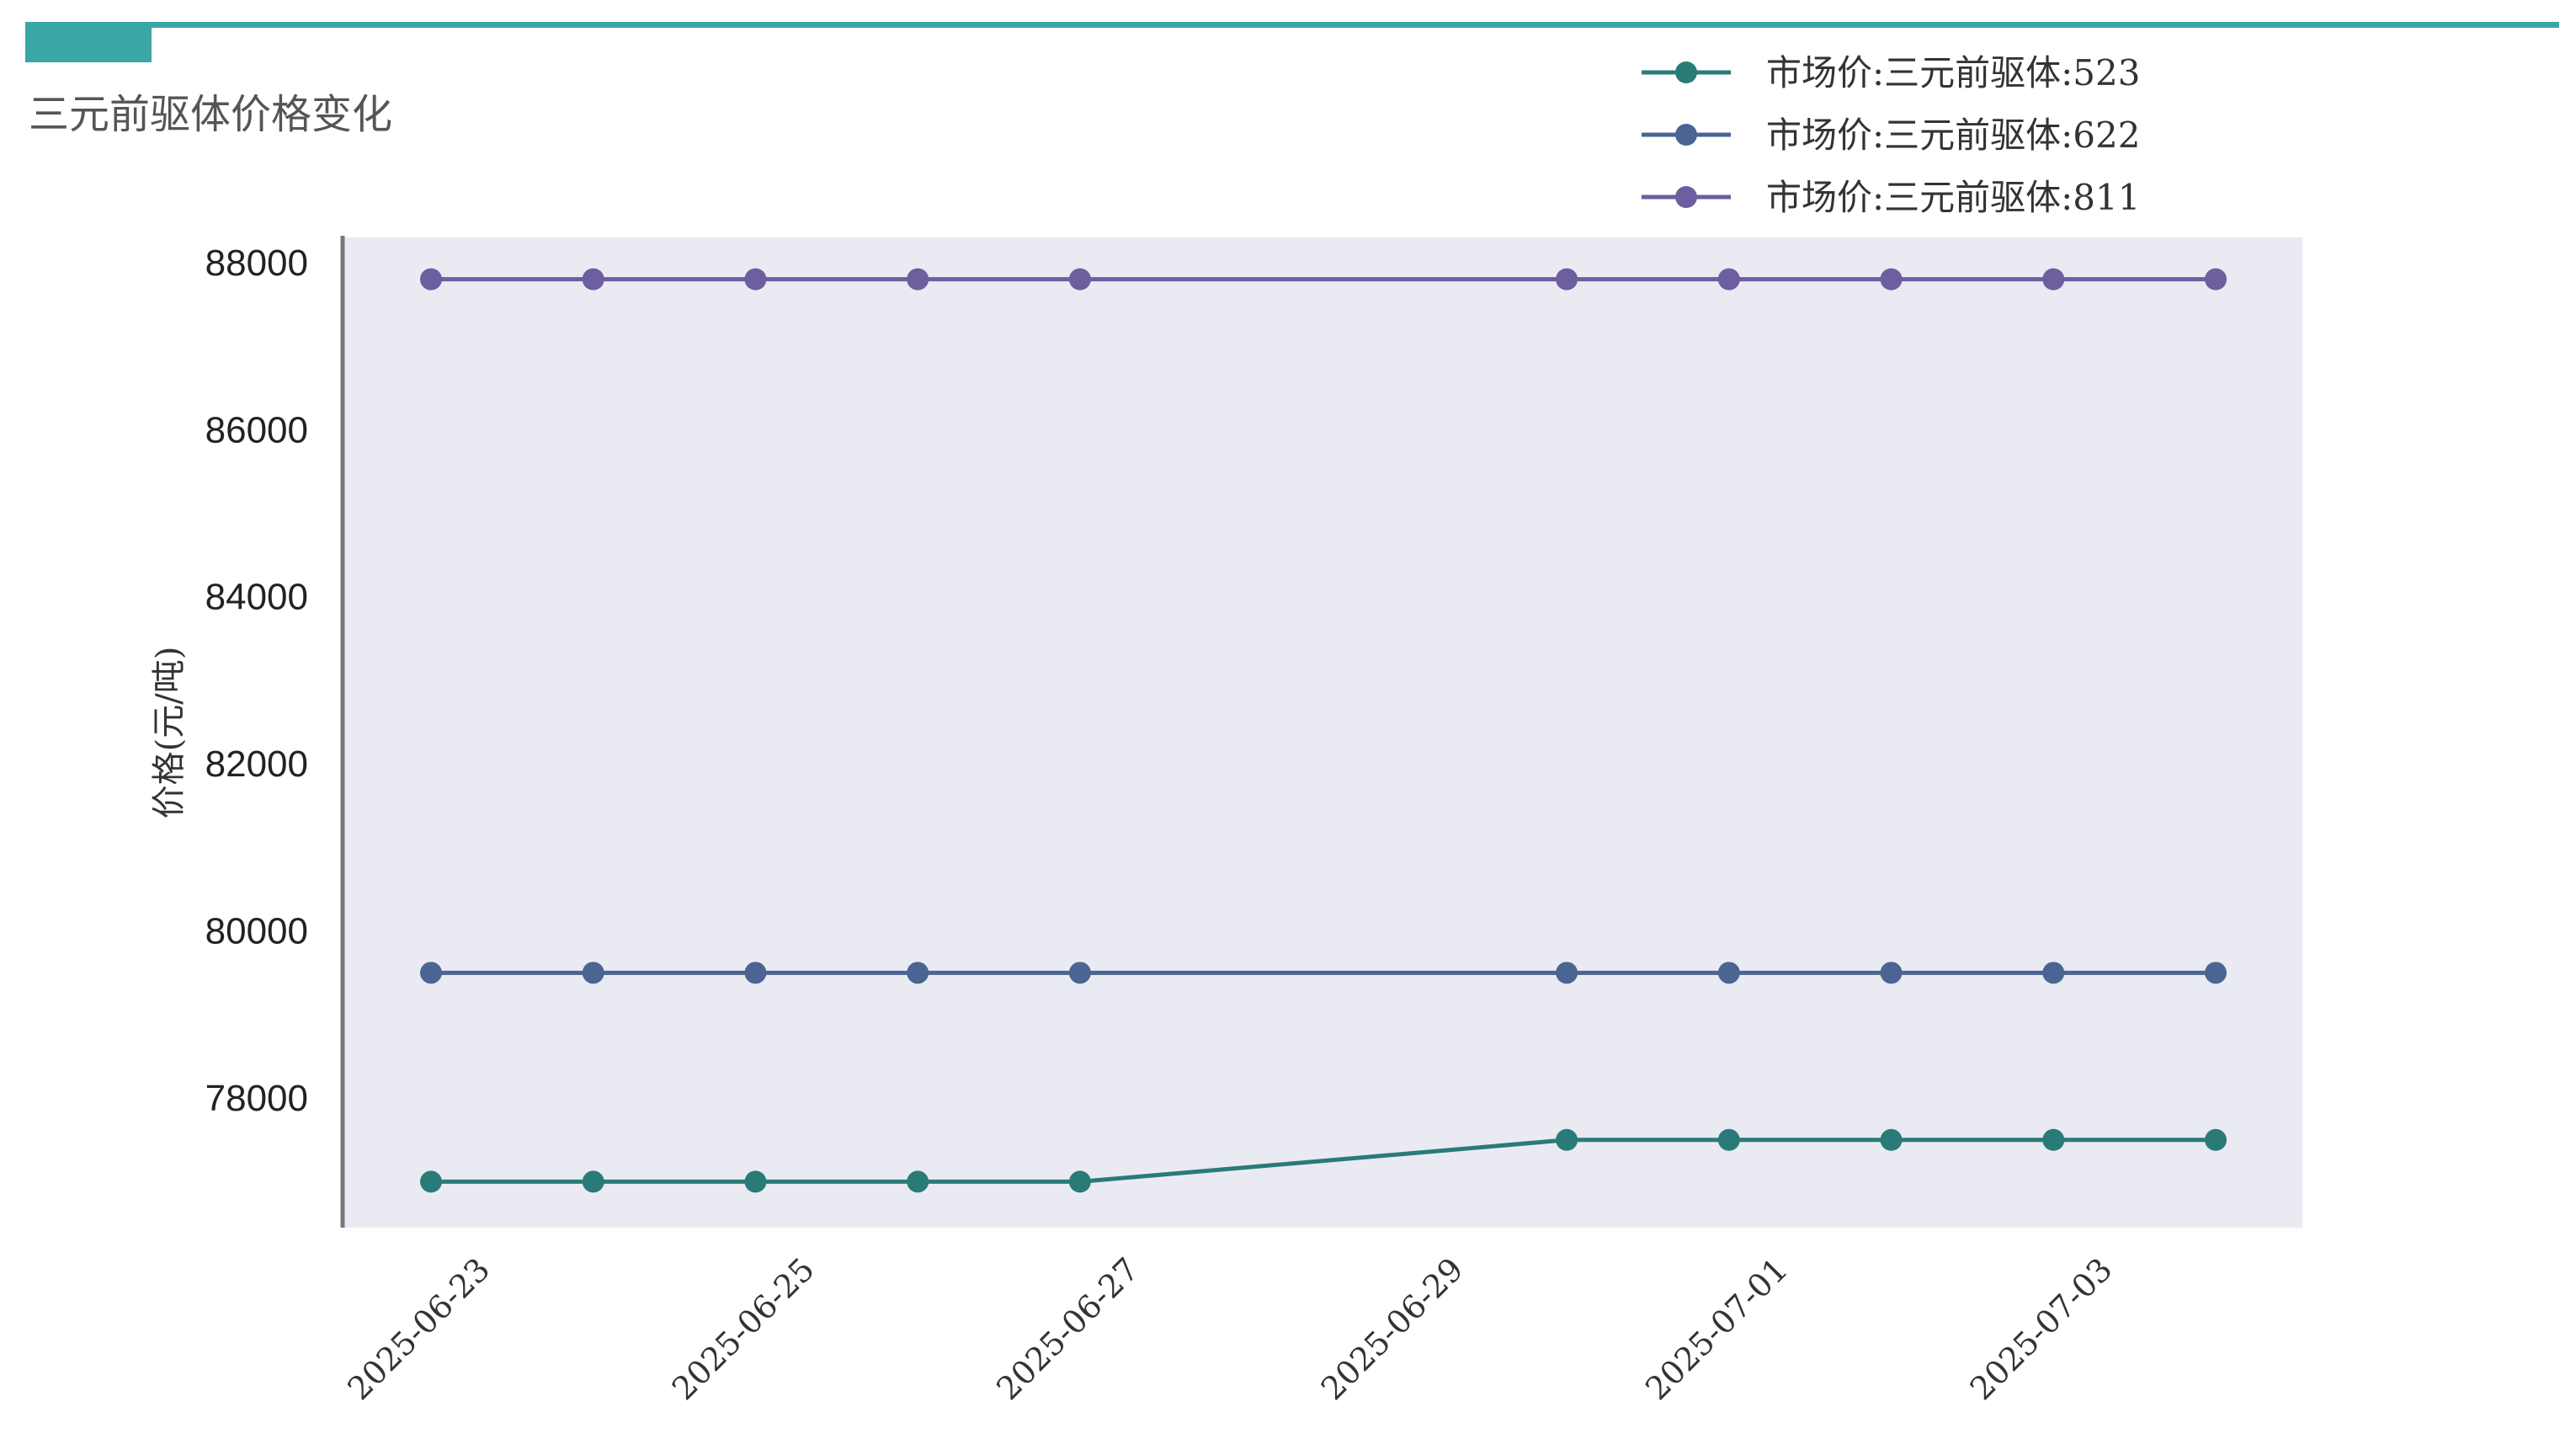  I want to click on y-tick-label: 82000, so click(256, 764).